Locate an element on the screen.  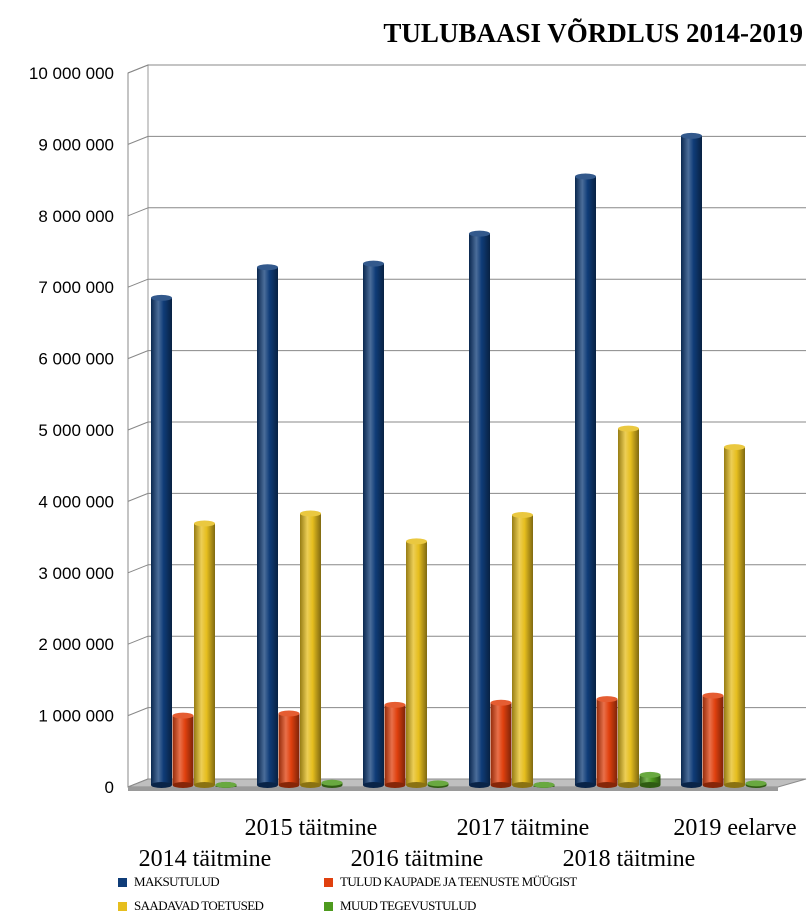
x-tick-label: 2019 eelarve is located at coordinates (734, 828).